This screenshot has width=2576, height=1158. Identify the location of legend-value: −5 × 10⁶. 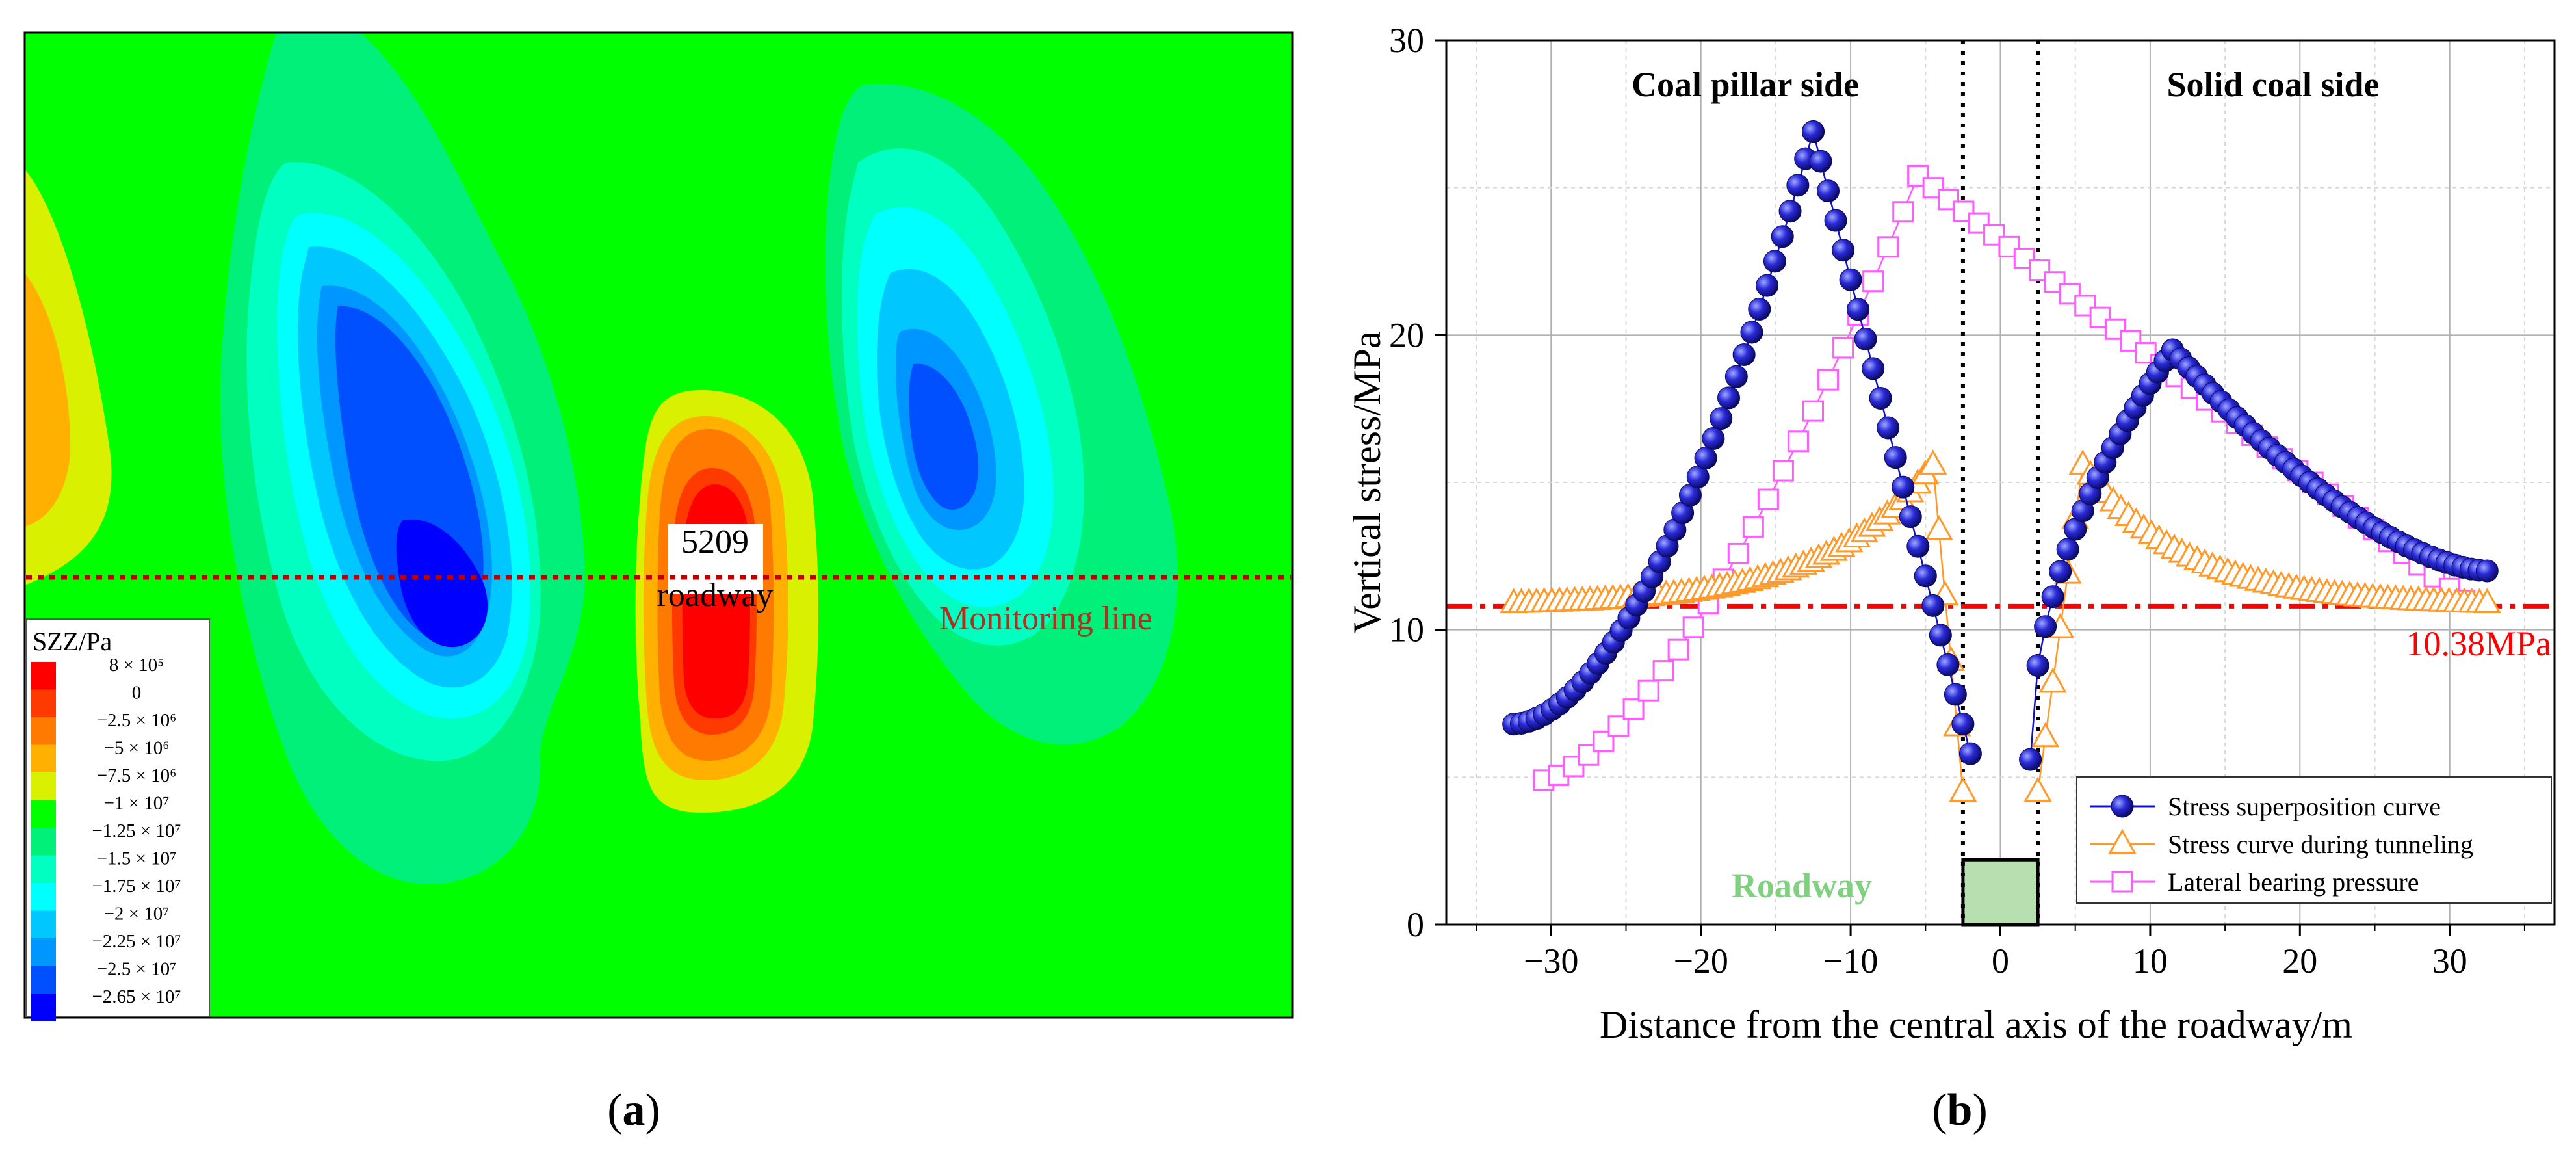
(137, 748).